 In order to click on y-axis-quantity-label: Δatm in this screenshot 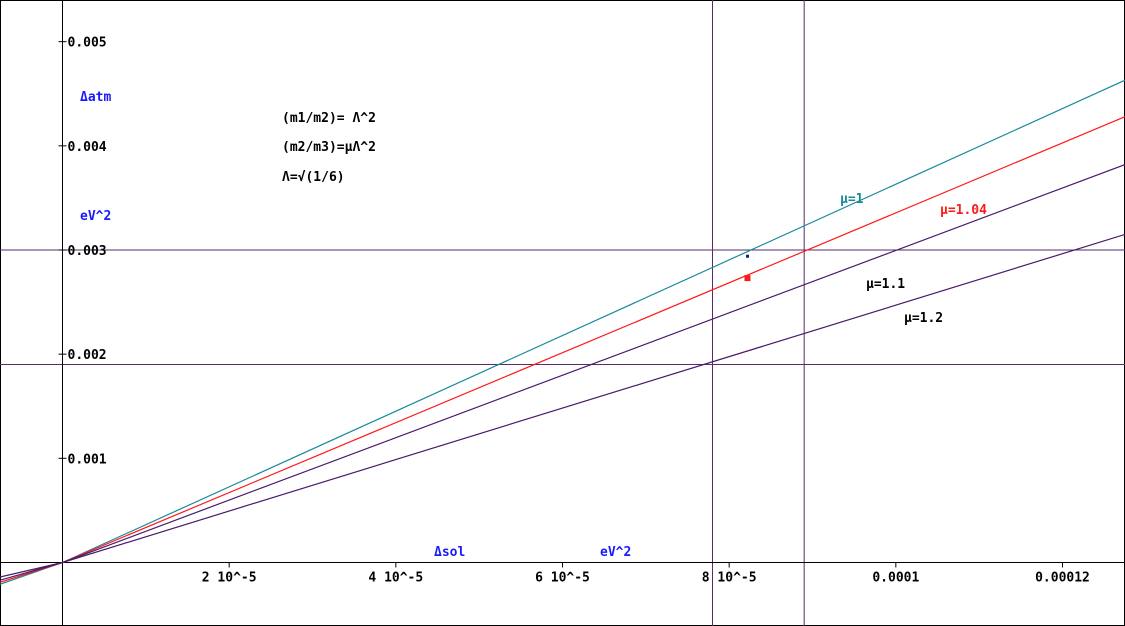, I will do `click(95, 97)`.